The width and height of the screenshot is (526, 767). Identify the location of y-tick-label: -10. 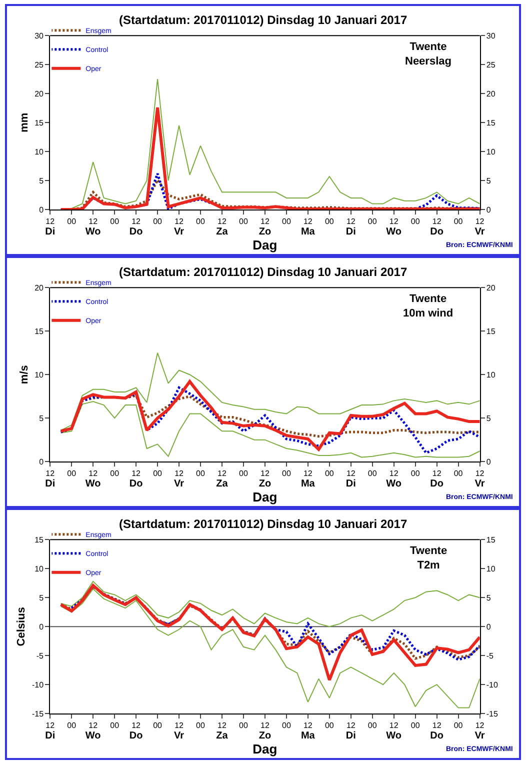
(38, 685).